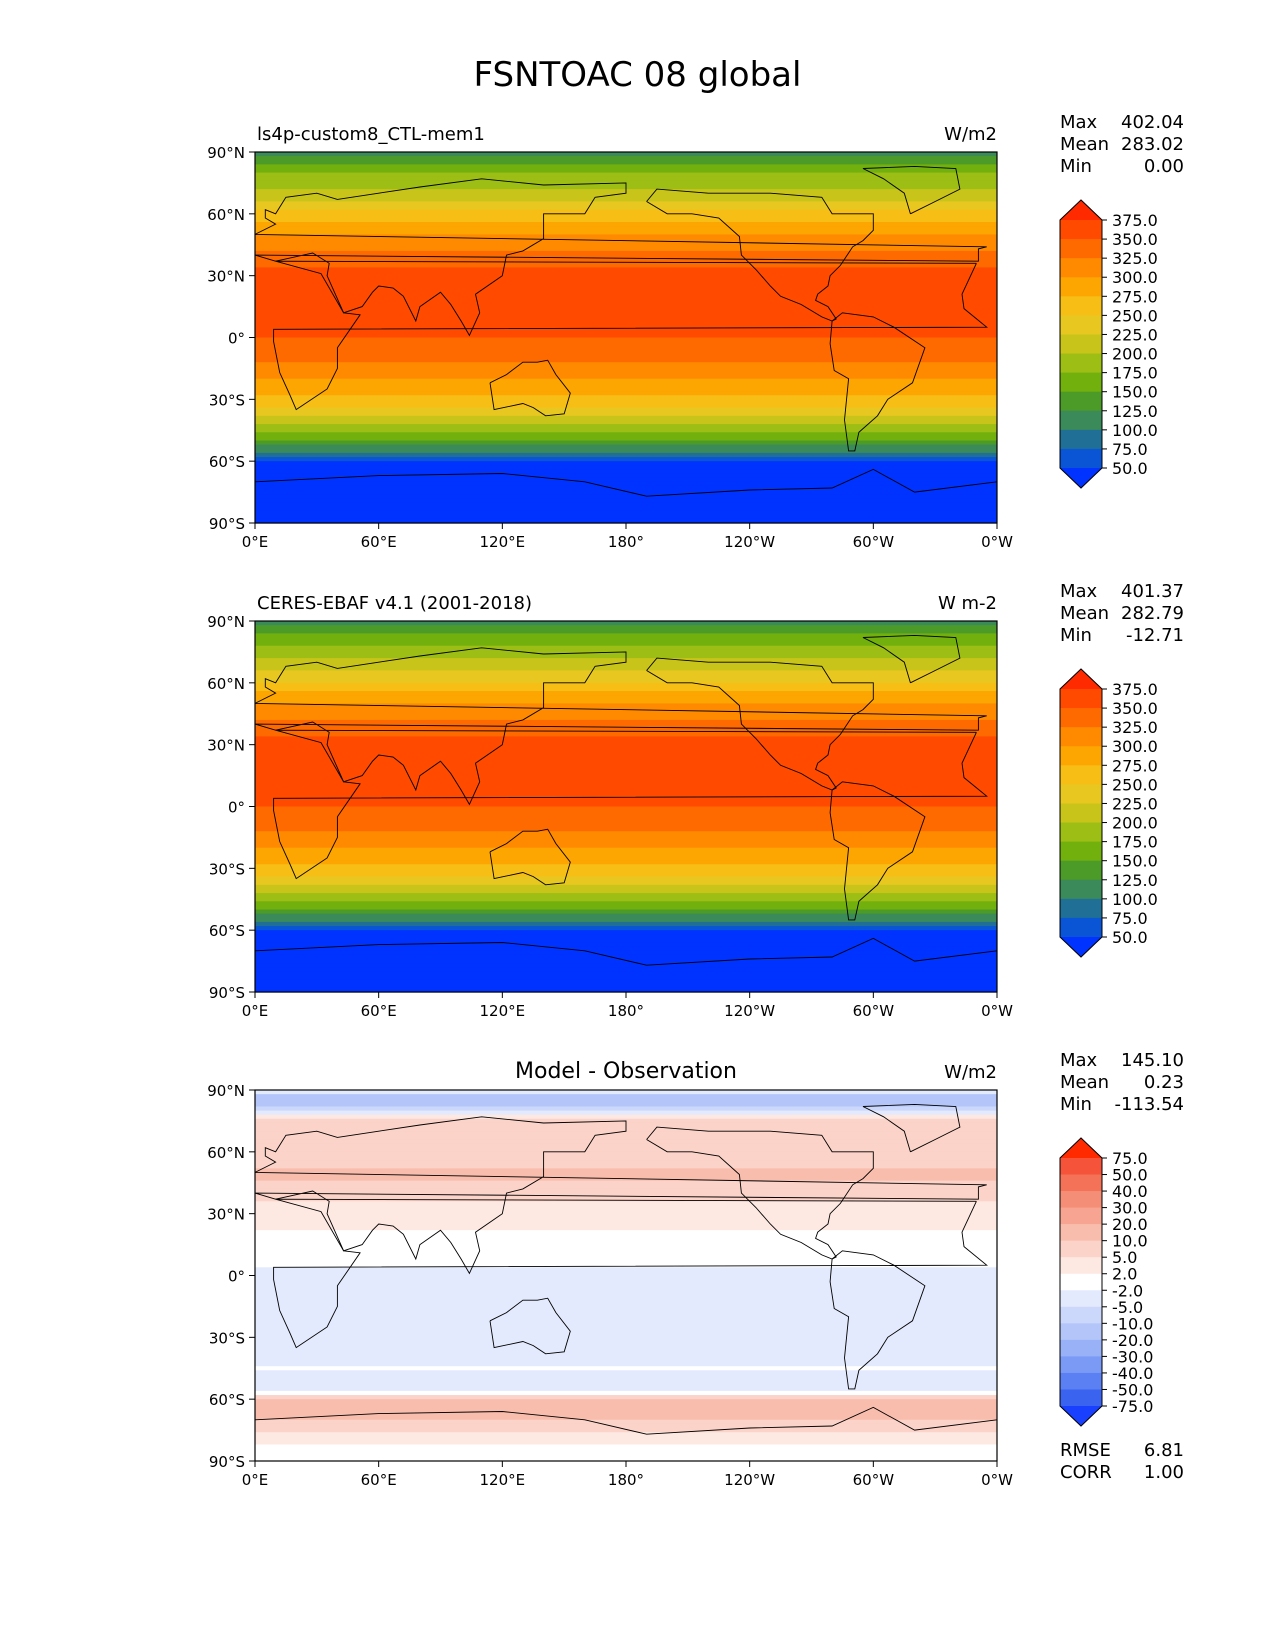  What do you see at coordinates (1085, 1450) in the screenshot?
I see `stat-label-rmse: RMSE` at bounding box center [1085, 1450].